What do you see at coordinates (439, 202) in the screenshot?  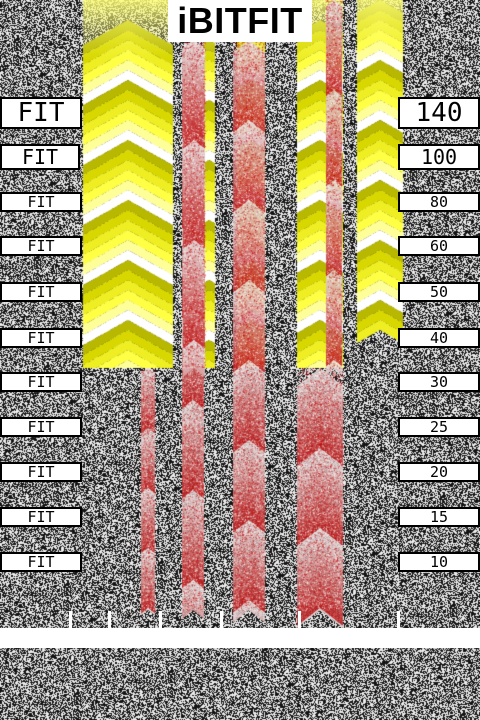 I see `scale-value-80: 80` at bounding box center [439, 202].